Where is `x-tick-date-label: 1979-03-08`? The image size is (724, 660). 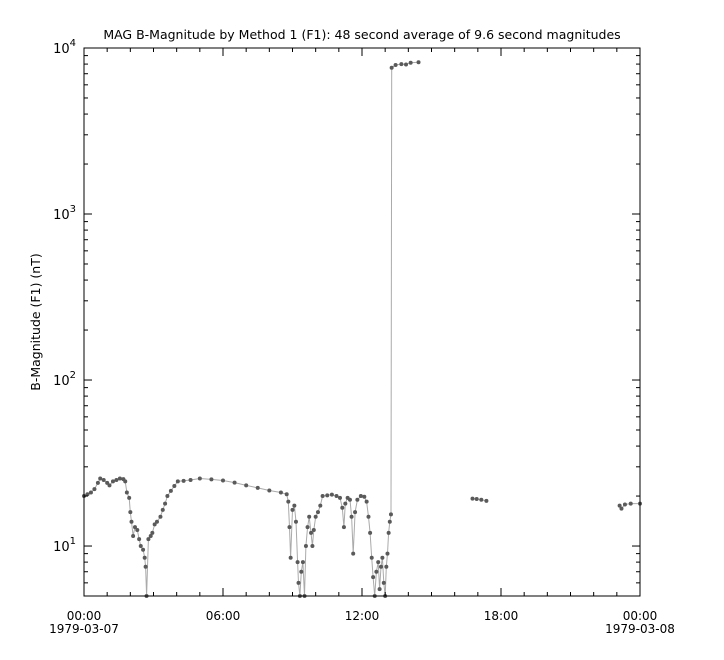 x-tick-date-label: 1979-03-08 is located at coordinates (640, 629).